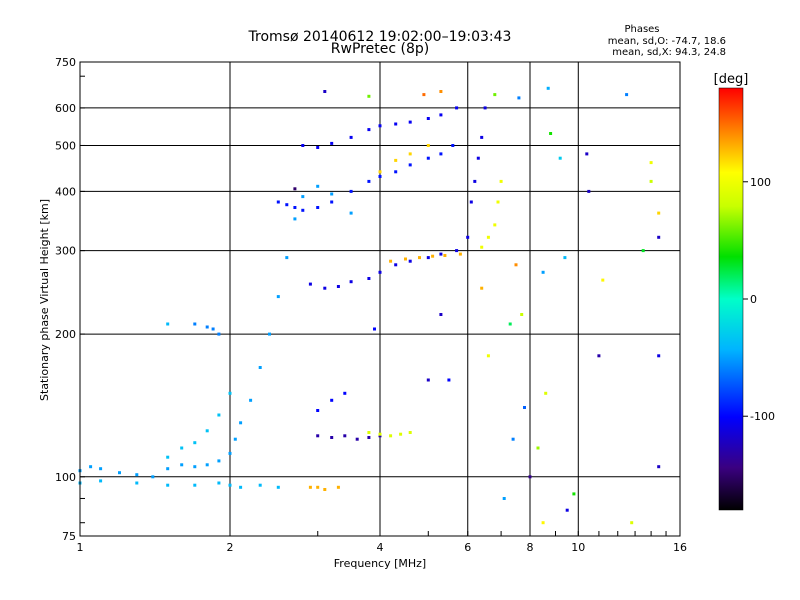 The height and width of the screenshot is (600, 800). What do you see at coordinates (641, 29) in the screenshot?
I see `phase-stats-title: Phases` at bounding box center [641, 29].